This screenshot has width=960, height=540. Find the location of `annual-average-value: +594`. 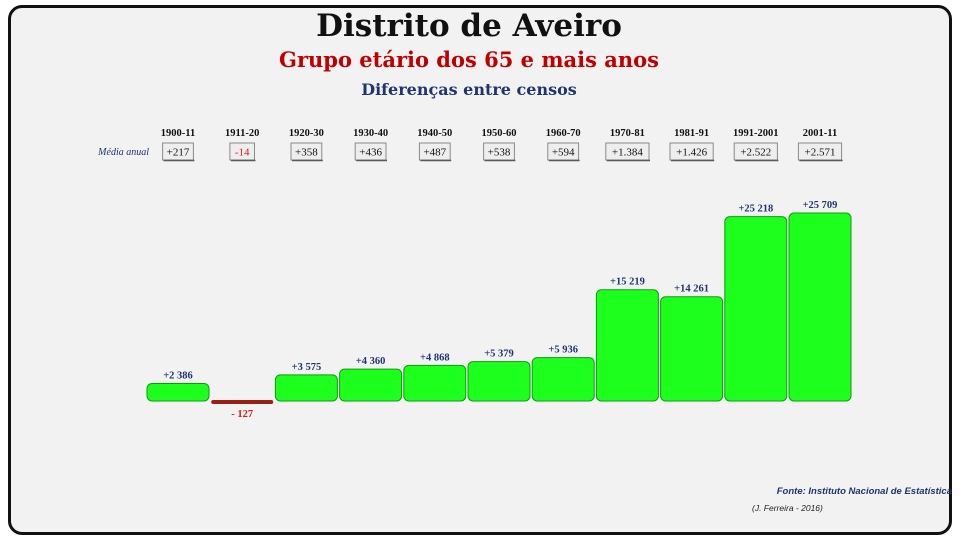

annual-average-value: +594 is located at coordinates (563, 153).